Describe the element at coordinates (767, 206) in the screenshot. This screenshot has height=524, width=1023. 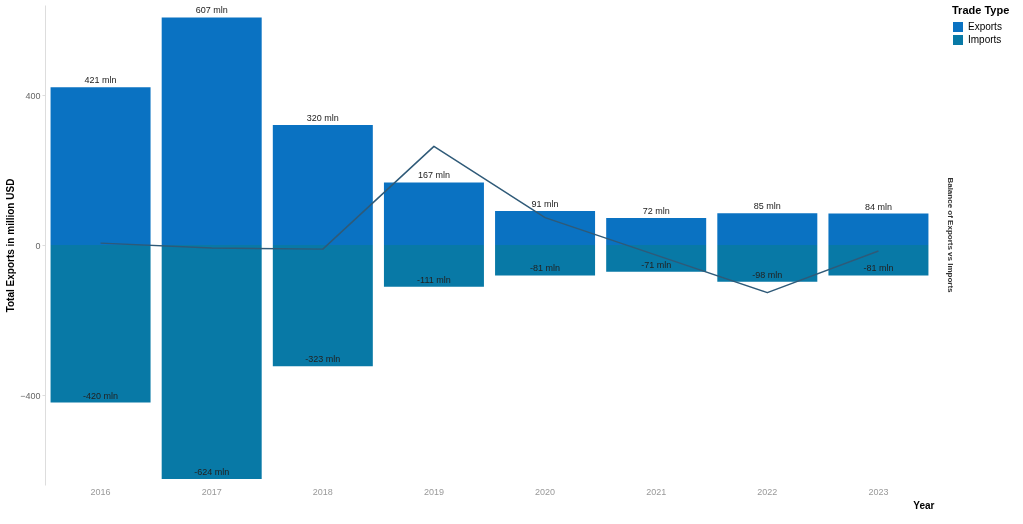
I see `data-label: 85 mln` at that location.